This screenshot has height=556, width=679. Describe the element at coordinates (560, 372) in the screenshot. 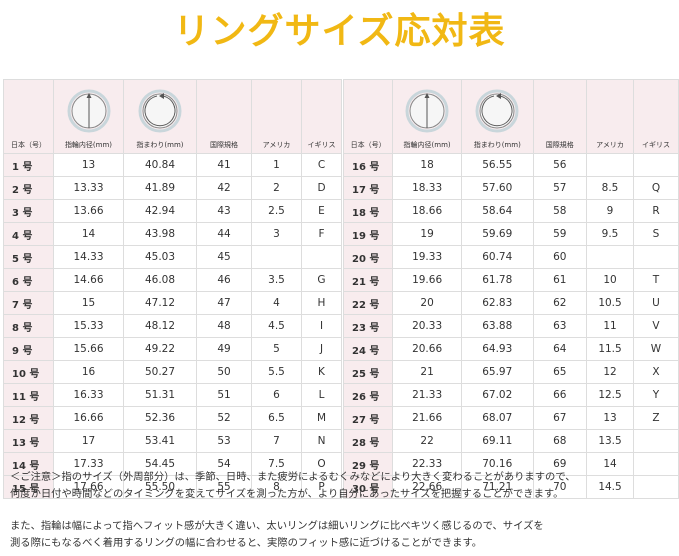

I see `cell-intl: 65` at that location.